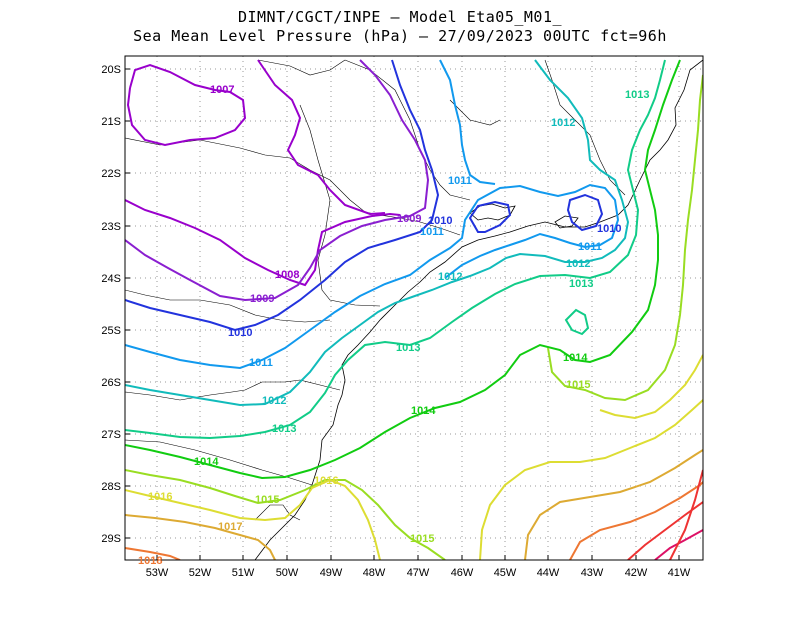 This screenshot has width=800, height=618. Describe the element at coordinates (111, 331) in the screenshot. I see `lat-tick-label: 25S` at that location.